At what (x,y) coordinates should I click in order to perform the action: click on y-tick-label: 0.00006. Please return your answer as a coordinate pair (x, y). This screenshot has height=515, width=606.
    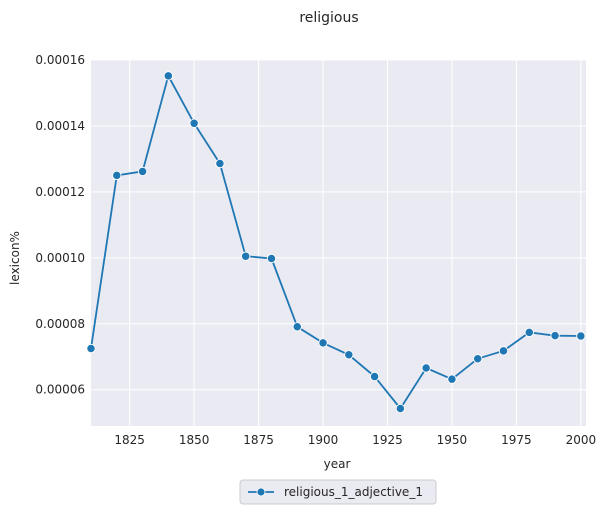
    Looking at the image, I should click on (60, 390).